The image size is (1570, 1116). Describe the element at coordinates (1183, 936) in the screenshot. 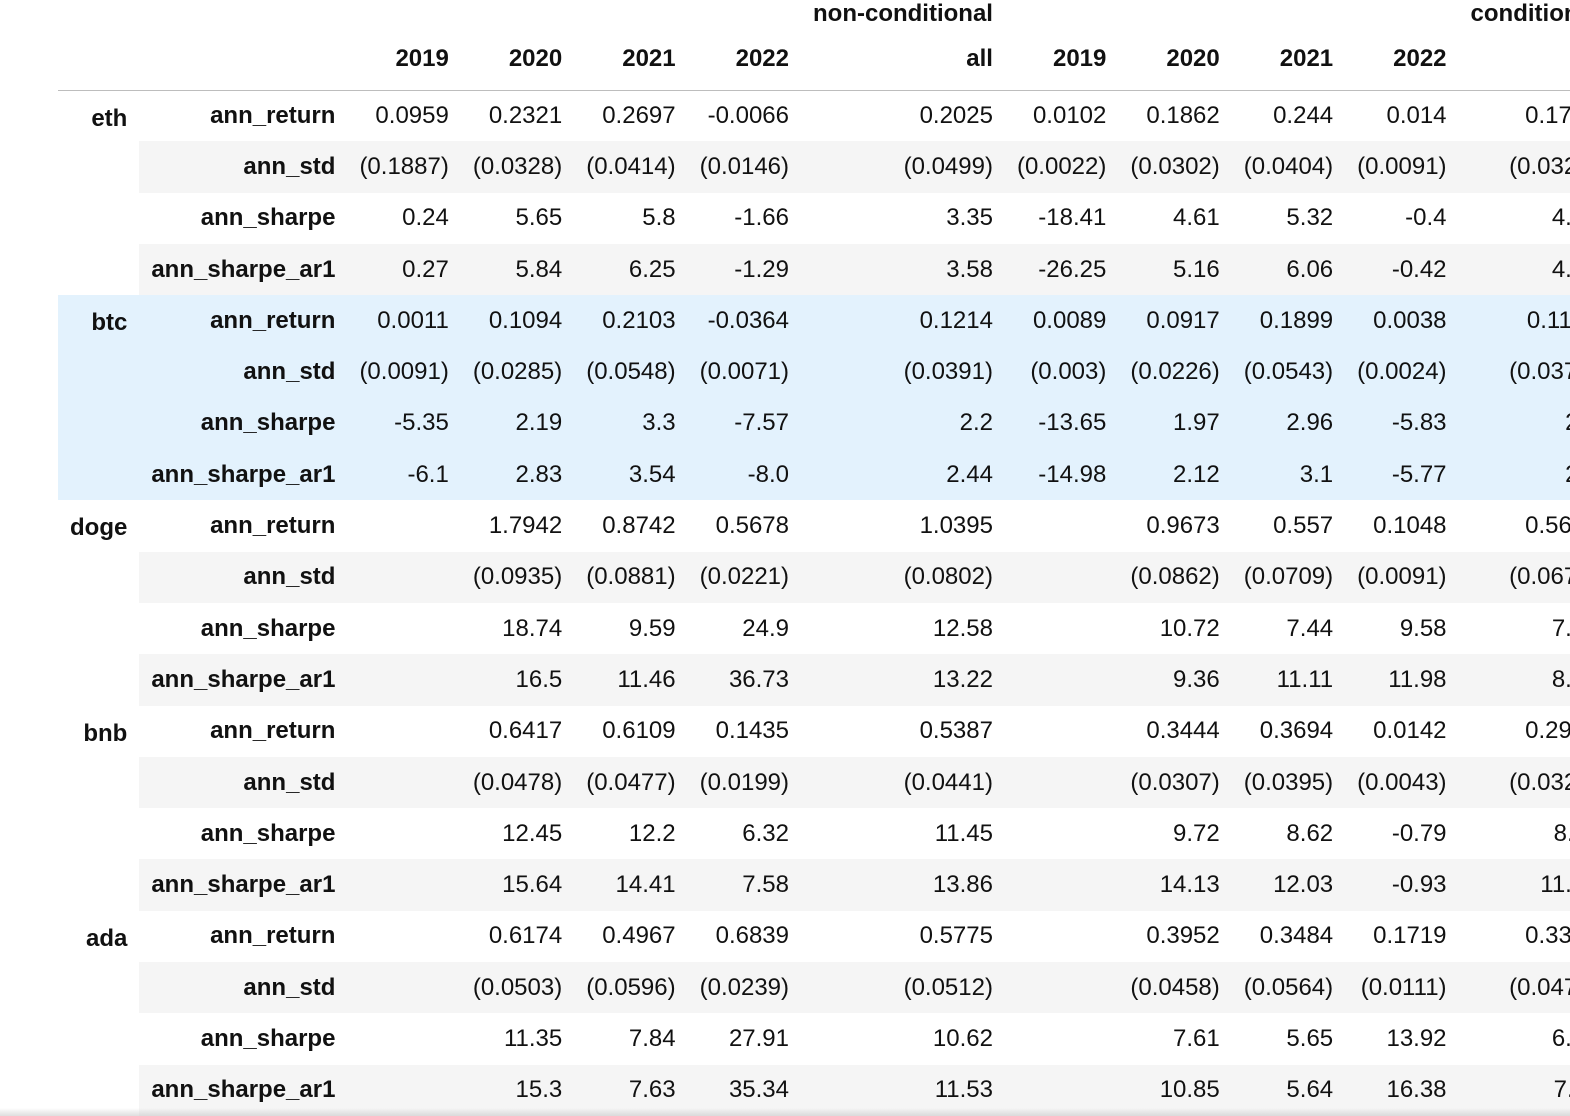

I see `table-cell: 0.3952` at that location.